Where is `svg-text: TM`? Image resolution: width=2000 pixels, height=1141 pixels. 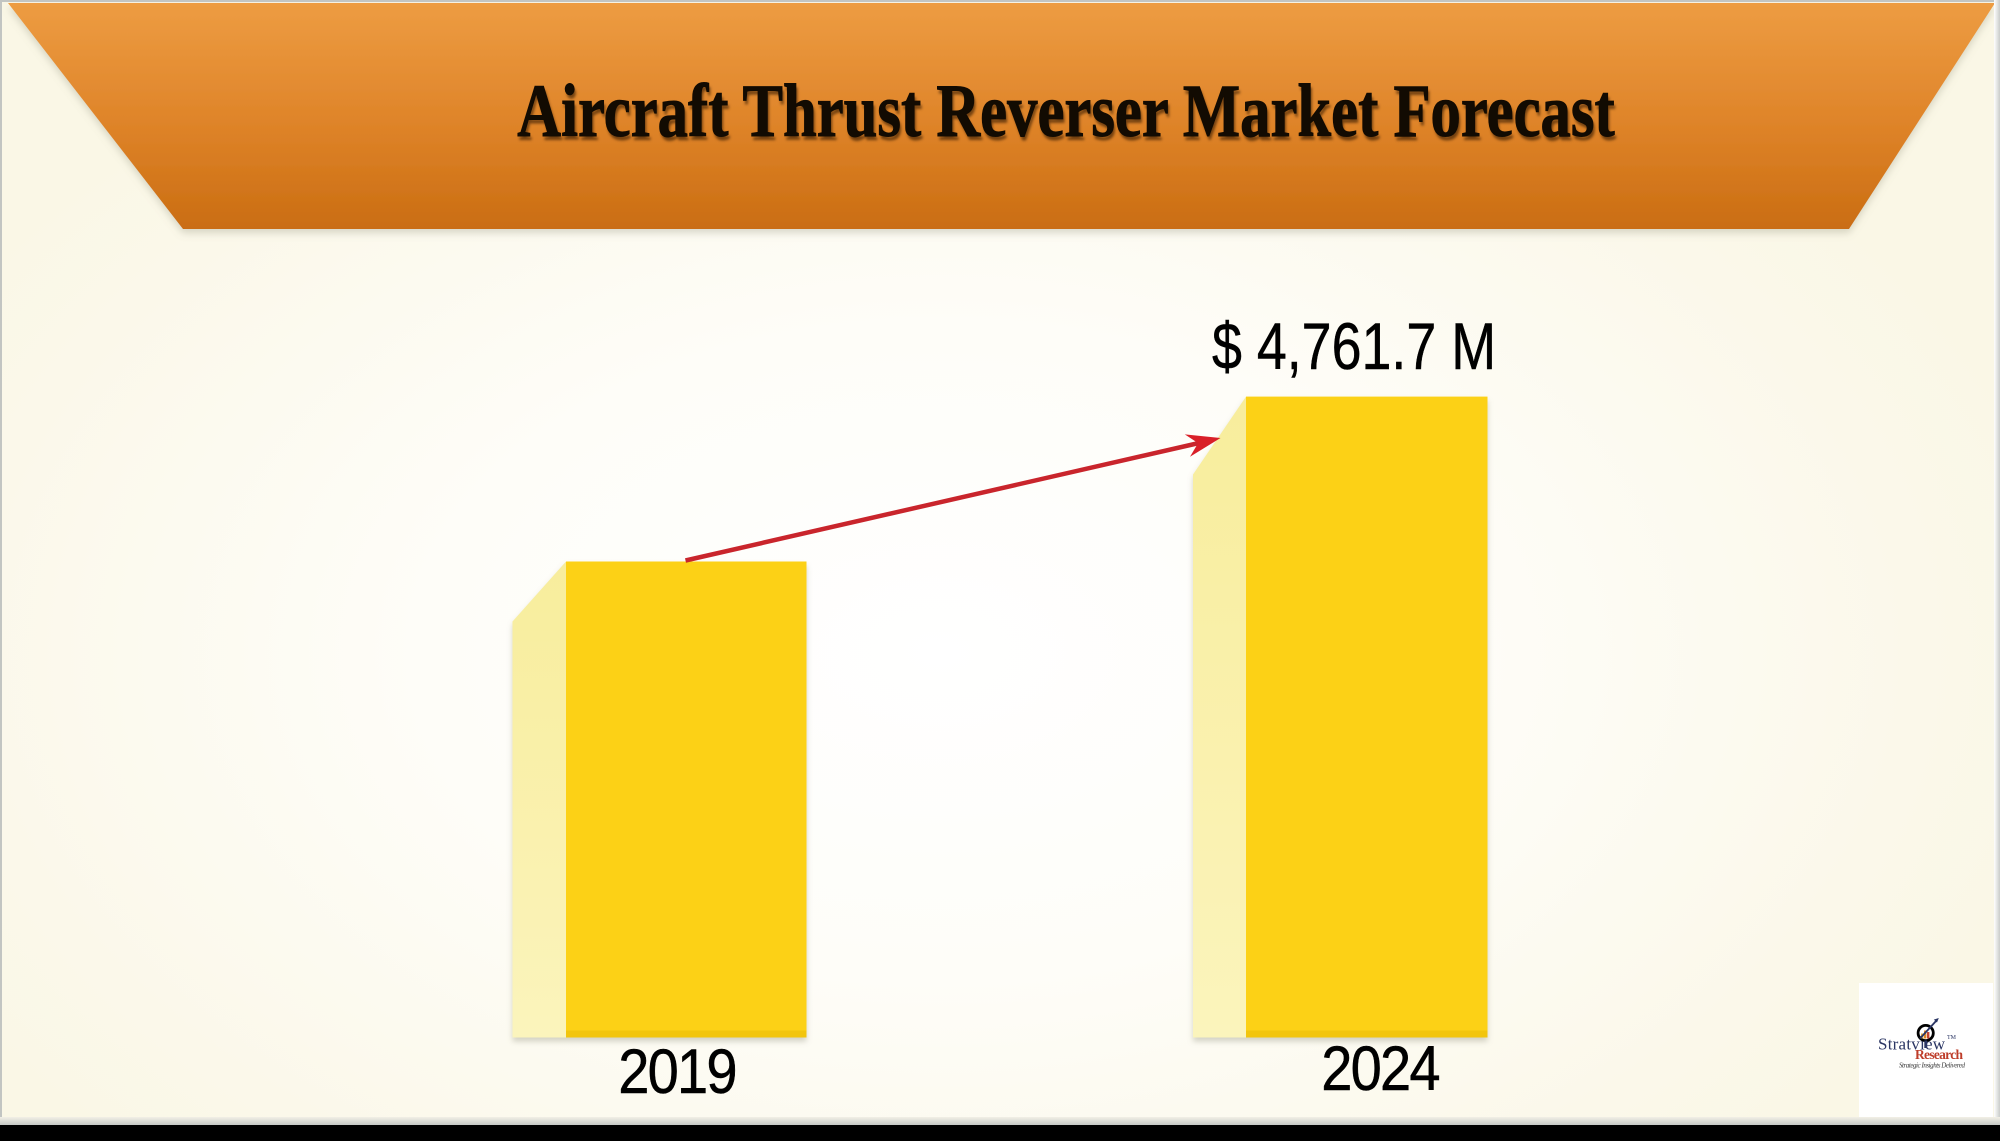 svg-text: TM is located at coordinates (1952, 1038).